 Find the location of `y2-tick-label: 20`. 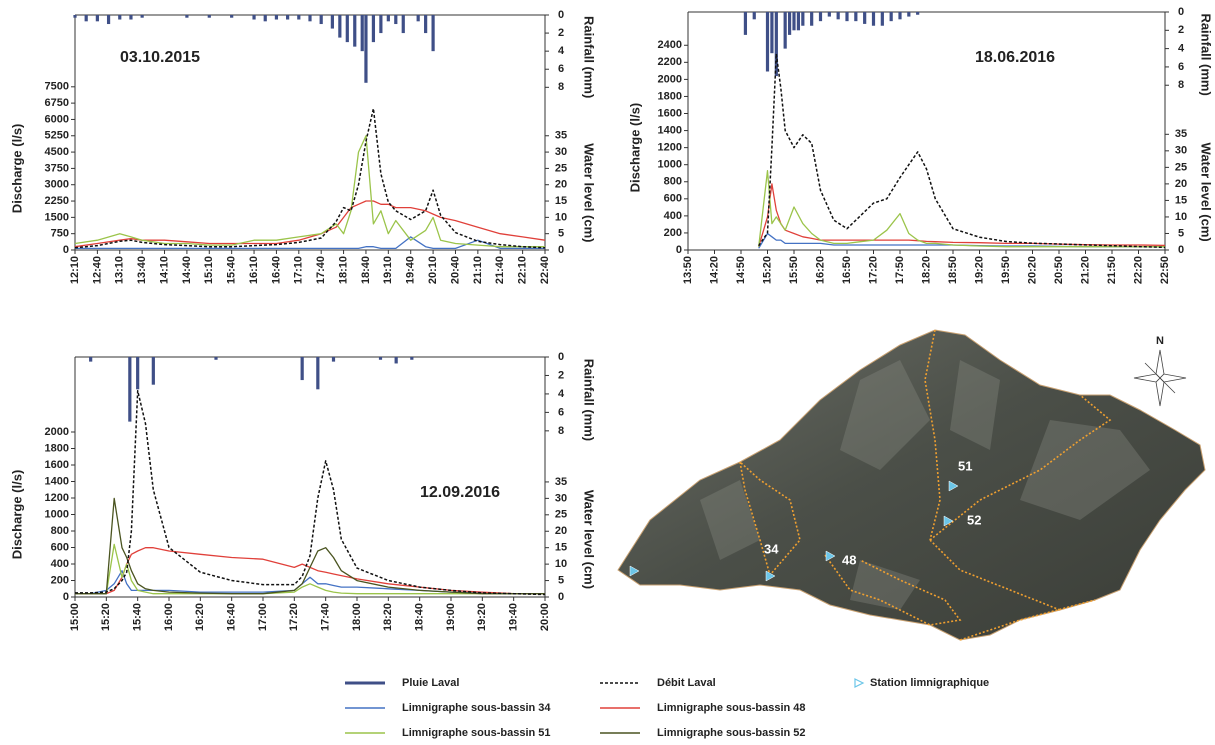

y2-tick-label: 20 is located at coordinates (561, 531).